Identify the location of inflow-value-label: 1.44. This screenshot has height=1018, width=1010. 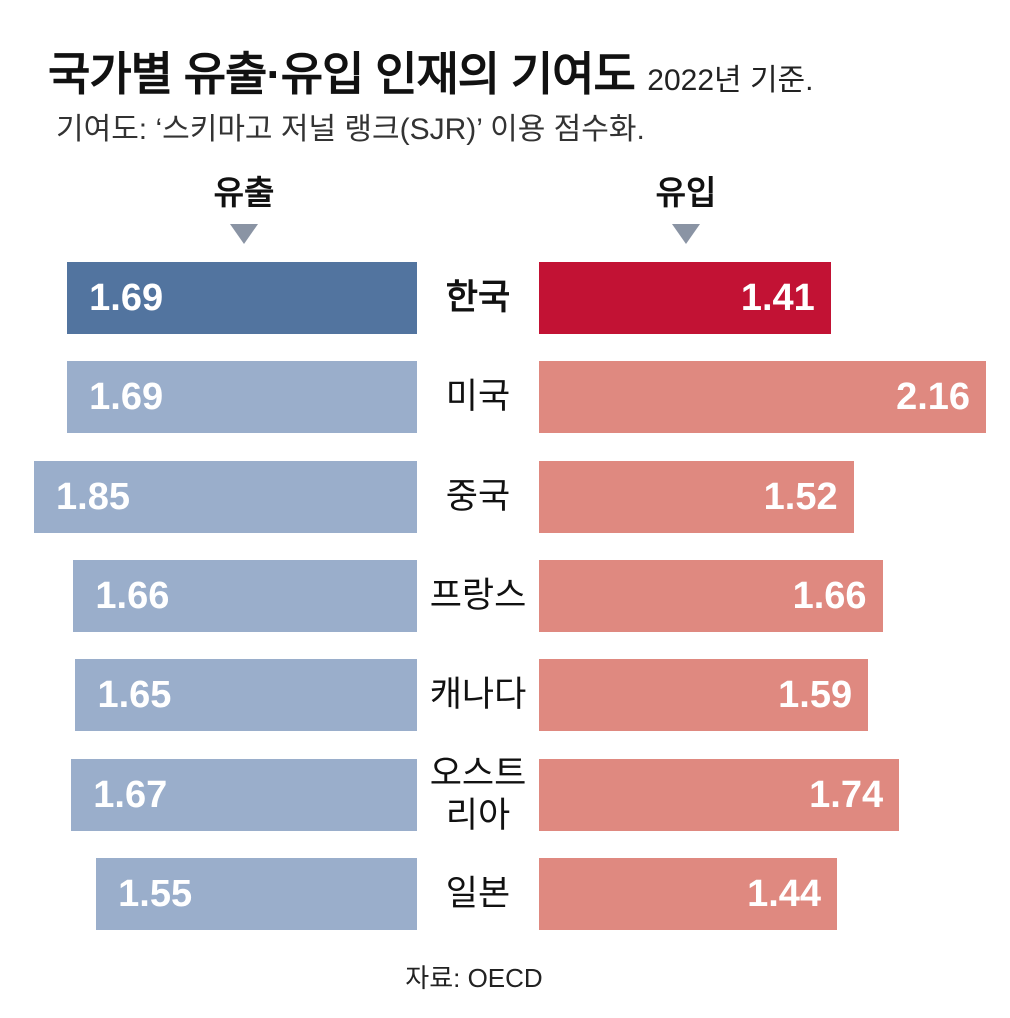
(784, 893).